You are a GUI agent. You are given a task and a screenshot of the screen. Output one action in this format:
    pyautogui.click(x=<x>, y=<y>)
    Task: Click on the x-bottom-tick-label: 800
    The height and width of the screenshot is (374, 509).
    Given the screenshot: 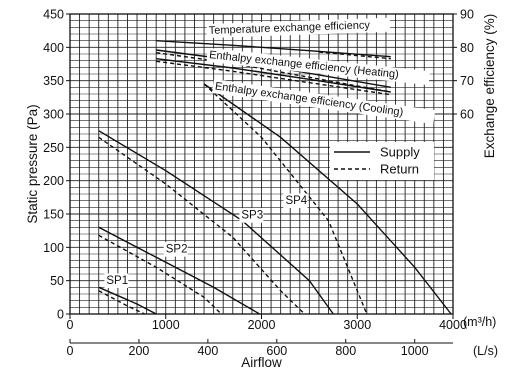 What is the action you would take?
    pyautogui.click(x=345, y=351)
    